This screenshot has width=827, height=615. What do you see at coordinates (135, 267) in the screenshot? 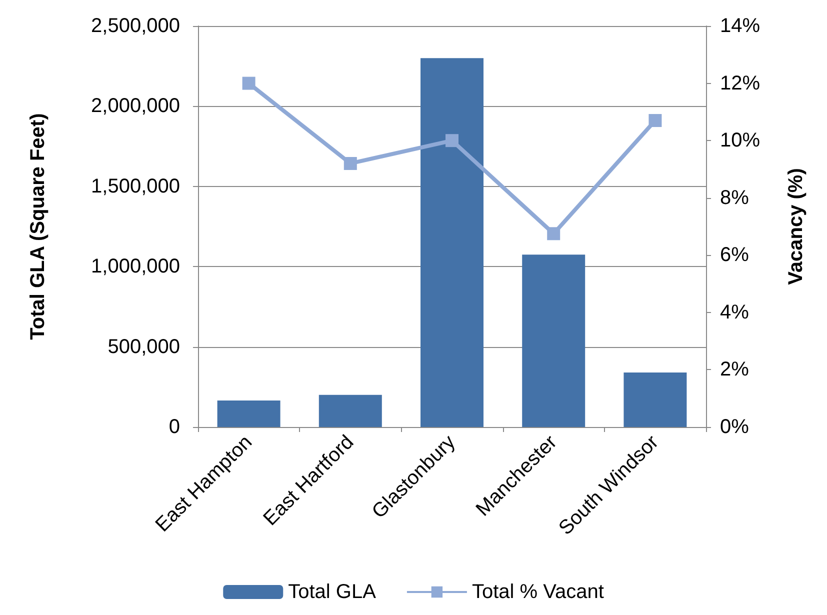
I see `y-tick-label: 1,000,000` at bounding box center [135, 267].